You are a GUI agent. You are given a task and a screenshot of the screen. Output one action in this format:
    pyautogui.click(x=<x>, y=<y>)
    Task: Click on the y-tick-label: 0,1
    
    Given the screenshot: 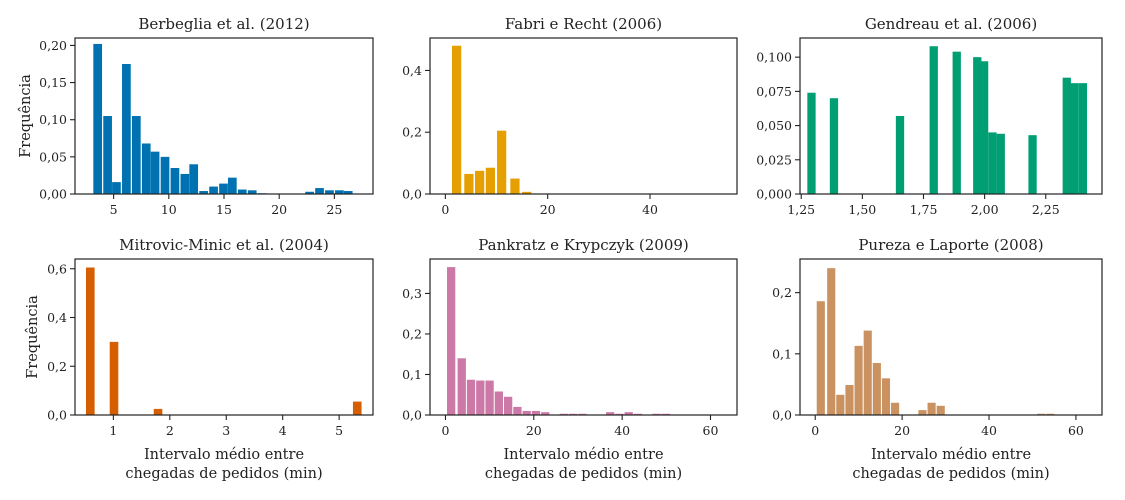 What is the action you would take?
    pyautogui.click(x=782, y=353)
    